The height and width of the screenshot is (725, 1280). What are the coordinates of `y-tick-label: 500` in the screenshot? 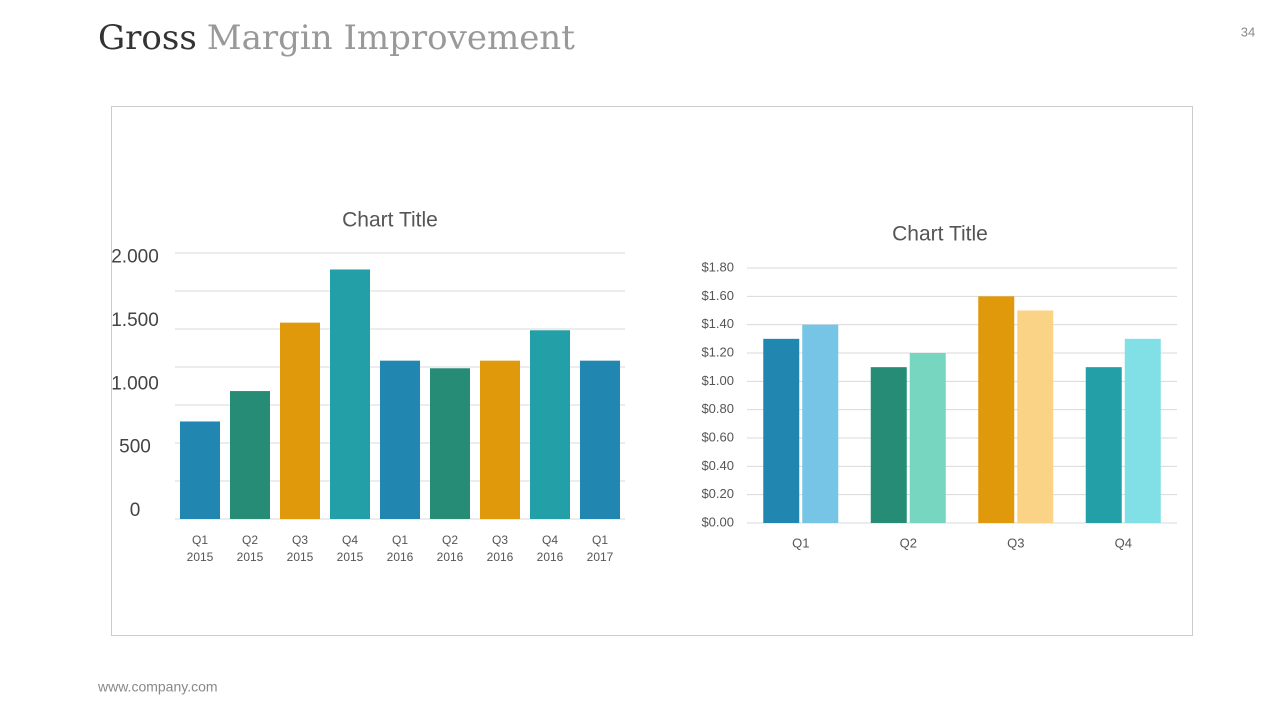 It's located at (135, 447).